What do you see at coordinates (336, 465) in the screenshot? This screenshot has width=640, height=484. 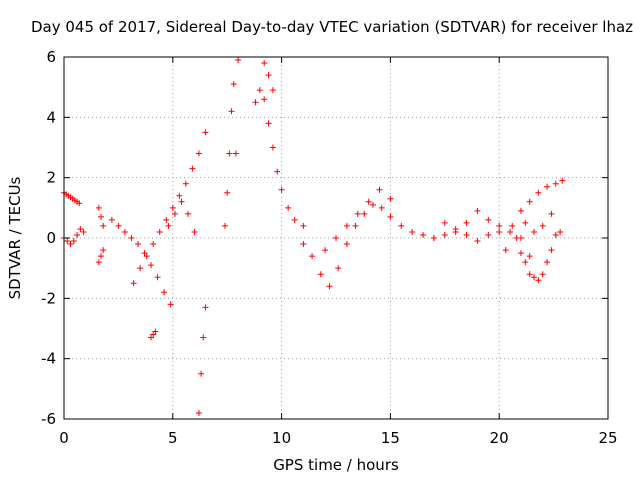 I see `x-axis-label: GPS time / hours` at bounding box center [336, 465].